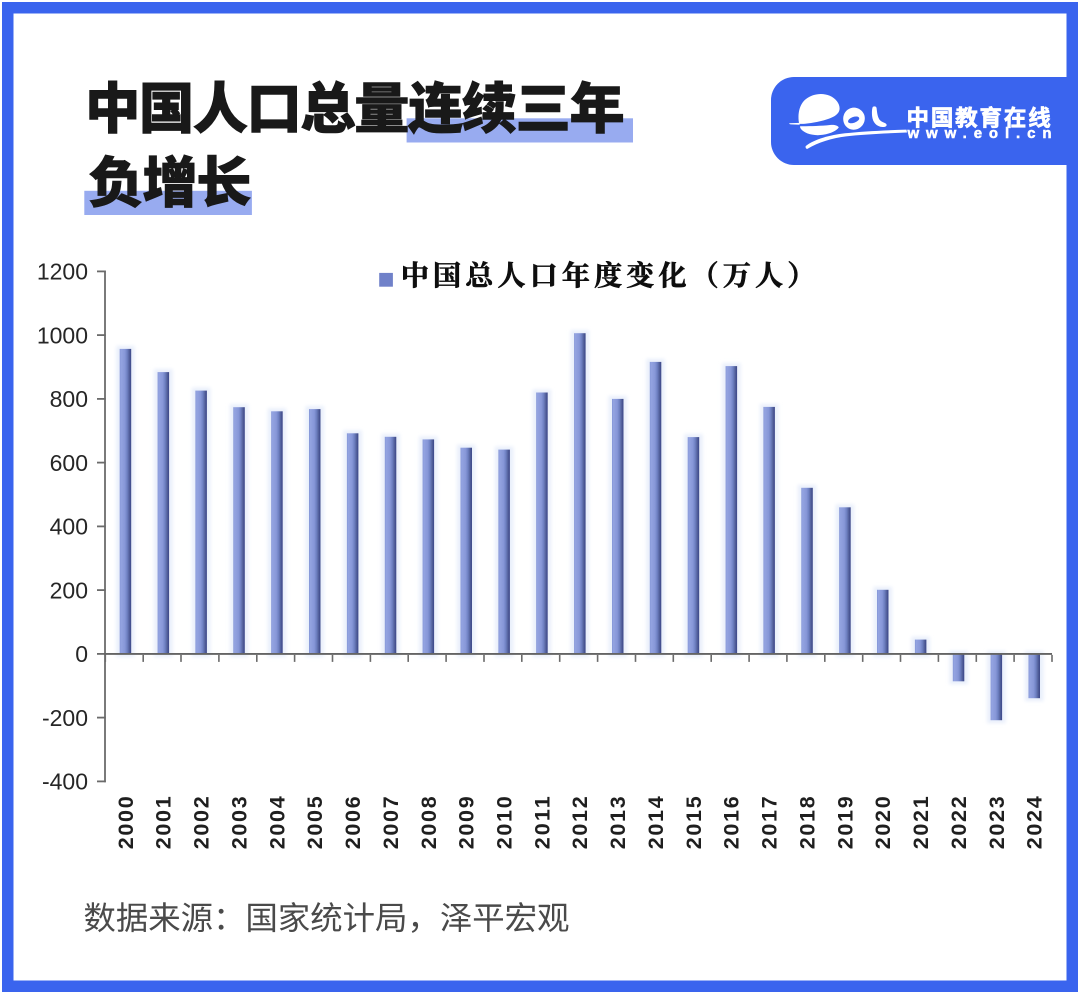 The width and height of the screenshot is (1080, 994). Describe the element at coordinates (845, 822) in the screenshot. I see `svg-text: 2019` at that location.